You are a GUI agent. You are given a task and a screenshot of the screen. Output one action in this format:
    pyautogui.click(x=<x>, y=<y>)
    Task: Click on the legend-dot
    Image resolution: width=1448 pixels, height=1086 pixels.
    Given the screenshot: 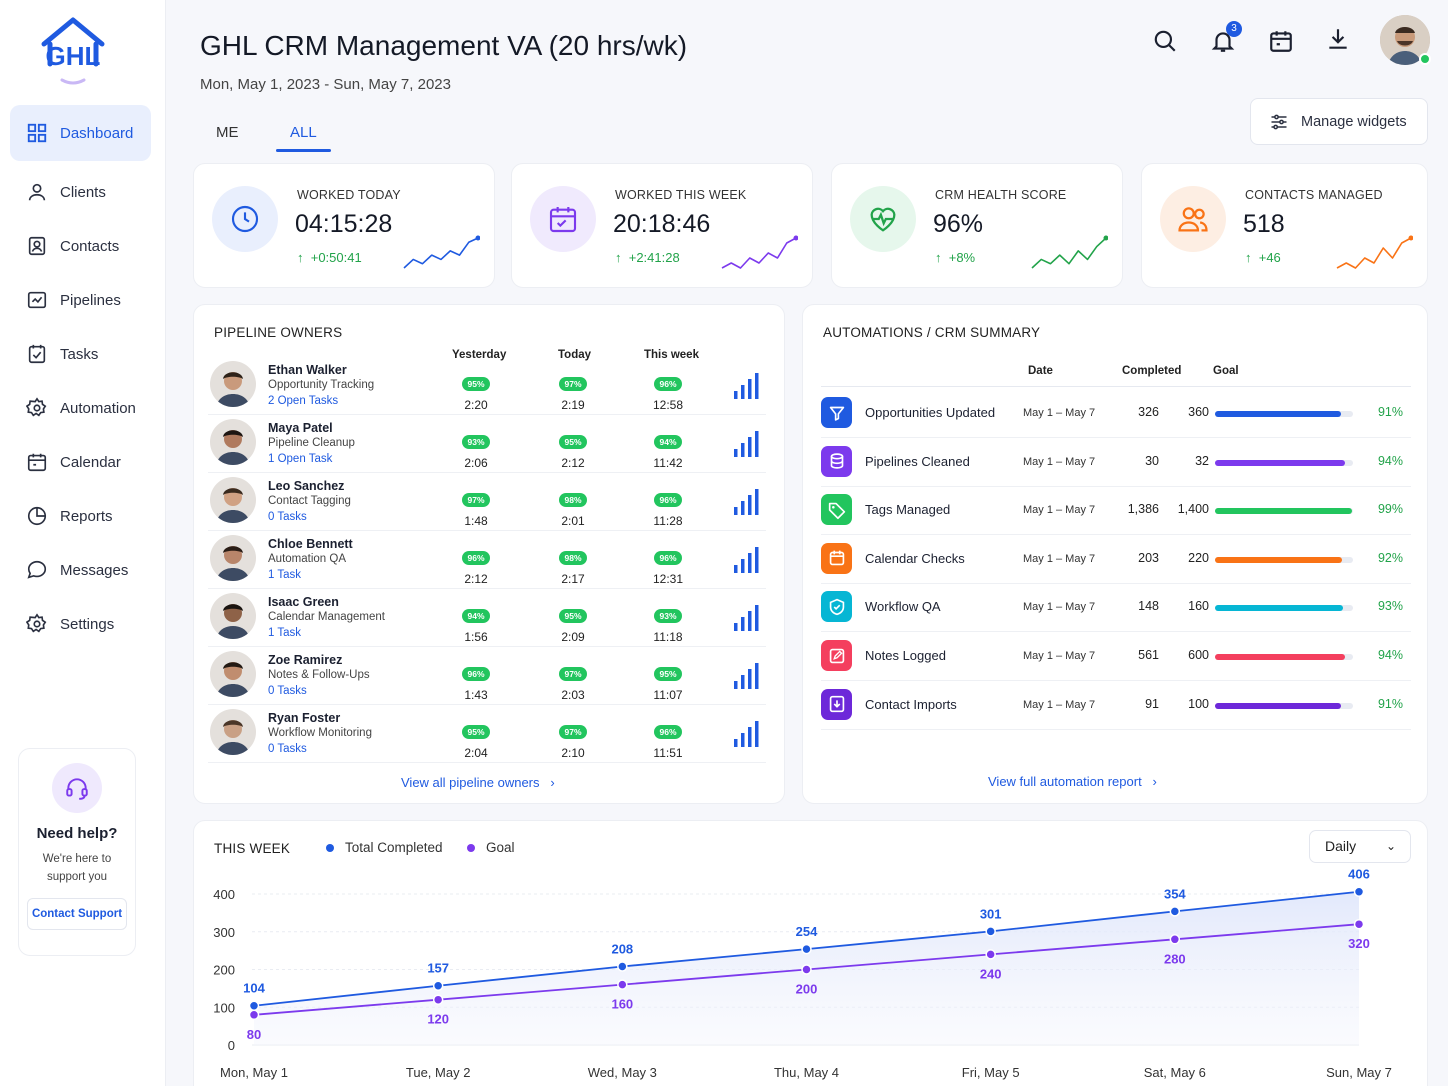 What is the action you would take?
    pyautogui.click(x=471, y=847)
    